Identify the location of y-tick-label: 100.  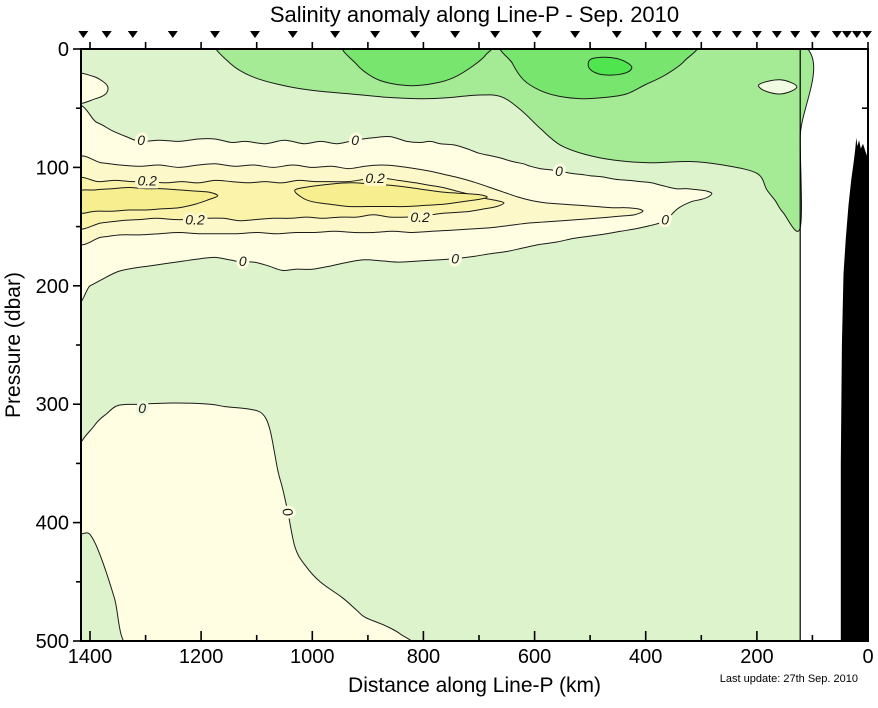
(52, 168).